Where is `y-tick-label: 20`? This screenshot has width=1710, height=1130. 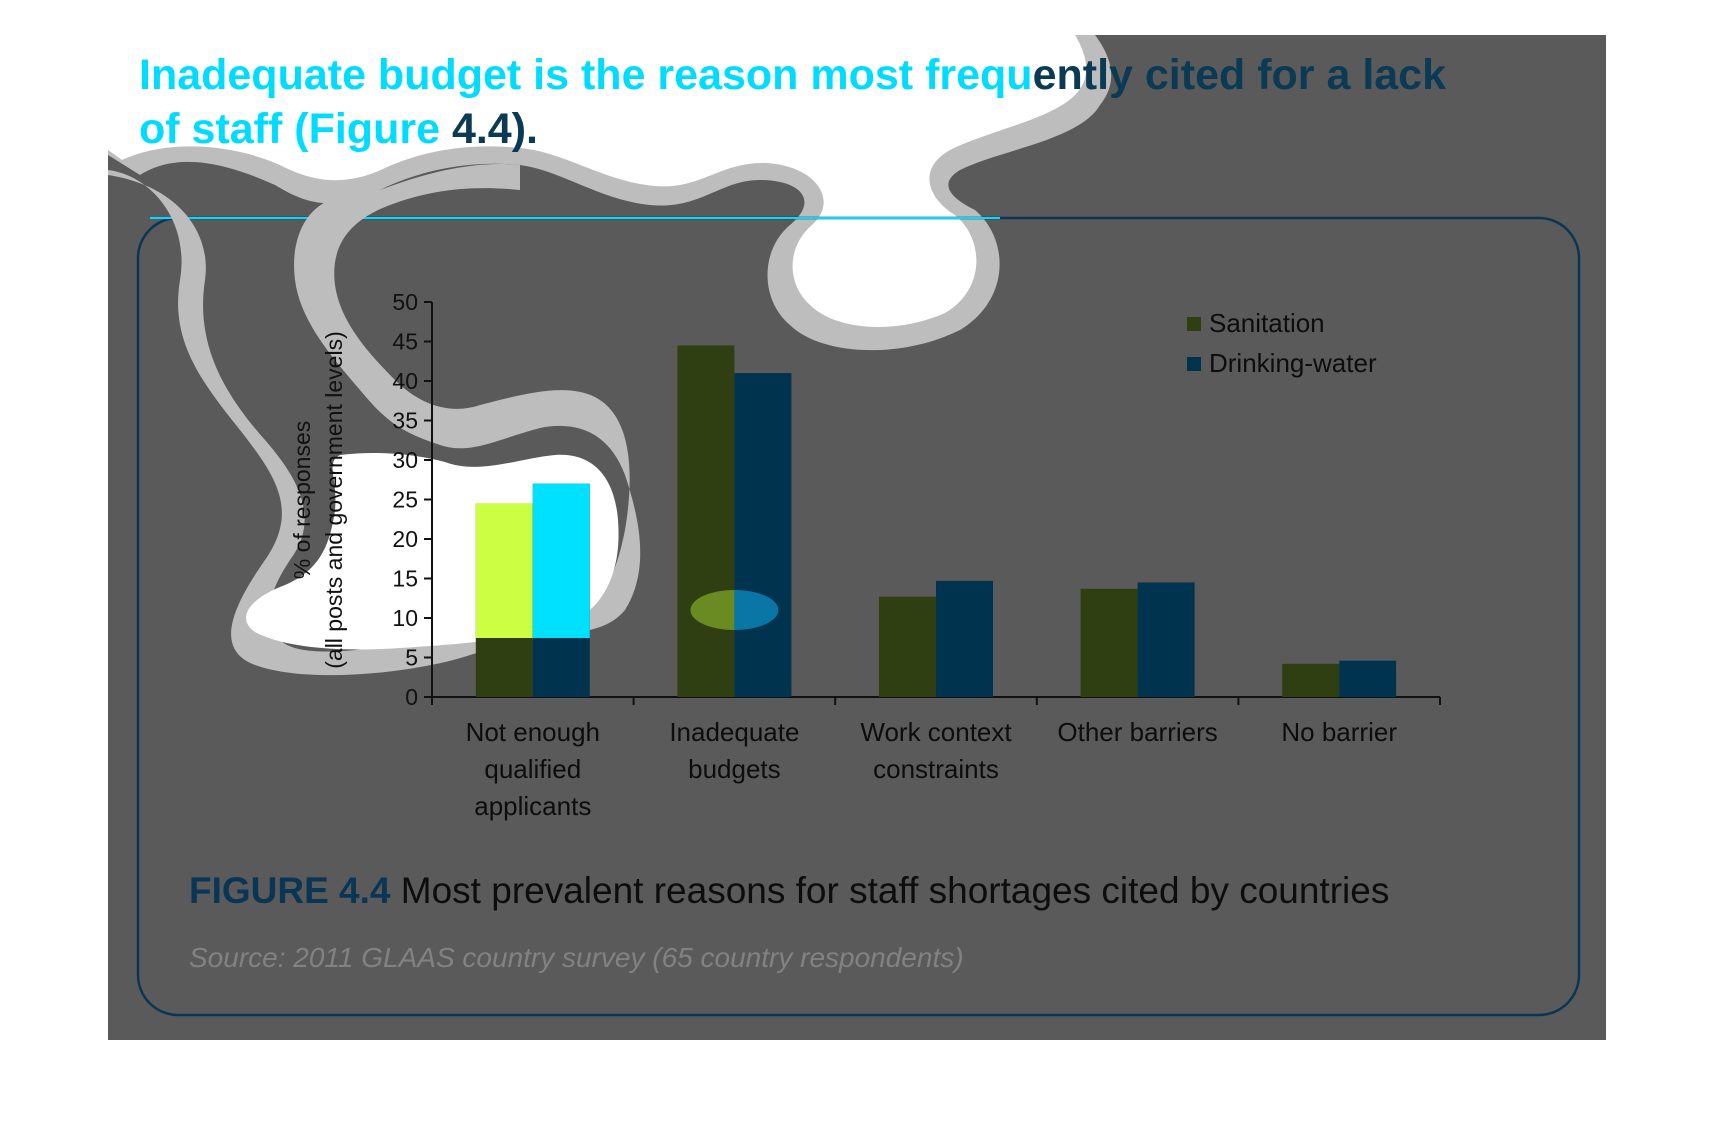 y-tick-label: 20 is located at coordinates (405, 539).